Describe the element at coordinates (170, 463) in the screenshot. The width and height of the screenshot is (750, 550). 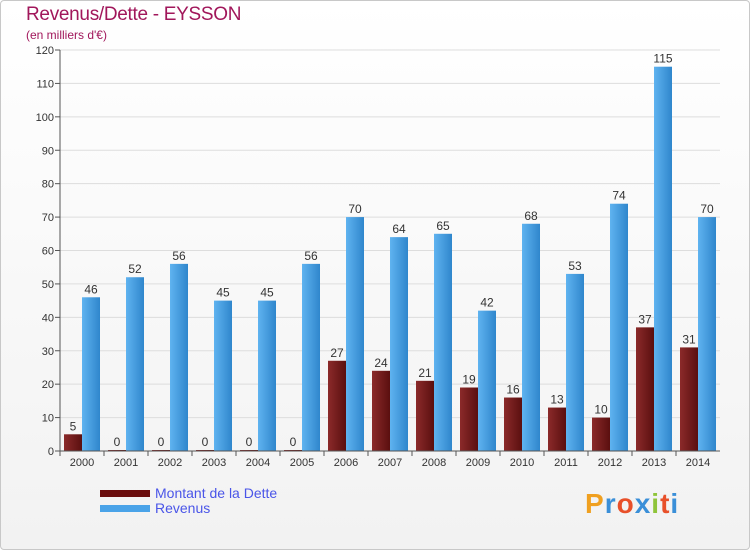
I see `x-tick-label: 2002` at that location.